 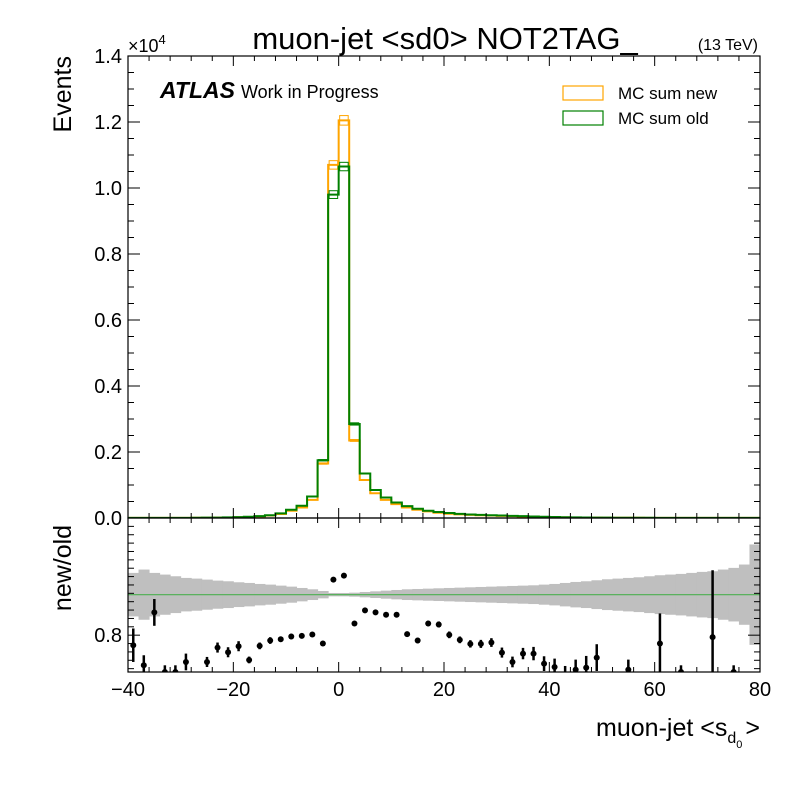 I want to click on main-y-tick-label: 0.4, so click(x=108, y=387).